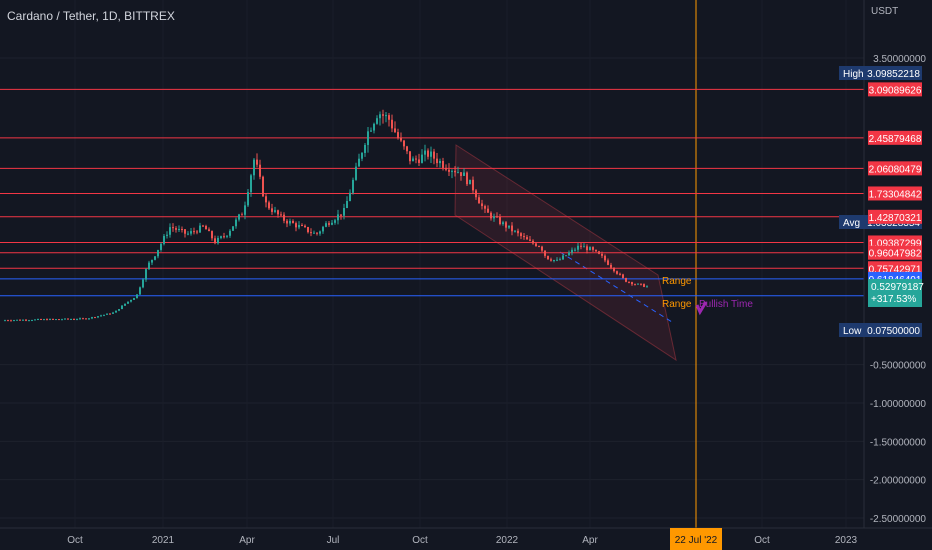 The height and width of the screenshot is (550, 932). I want to click on stat-name: Low, so click(852, 331).